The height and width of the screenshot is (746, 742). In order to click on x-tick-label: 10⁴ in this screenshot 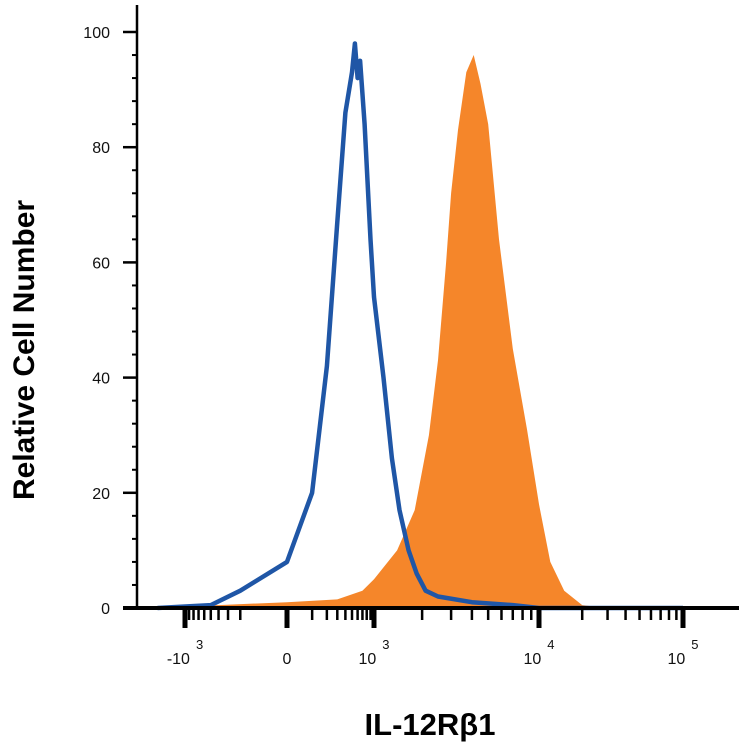, I will do `click(538, 652)`.